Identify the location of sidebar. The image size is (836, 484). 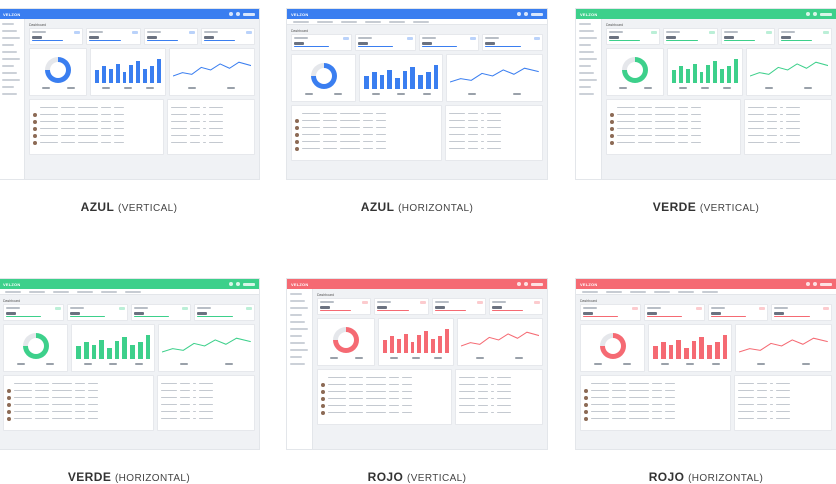
(589, 99).